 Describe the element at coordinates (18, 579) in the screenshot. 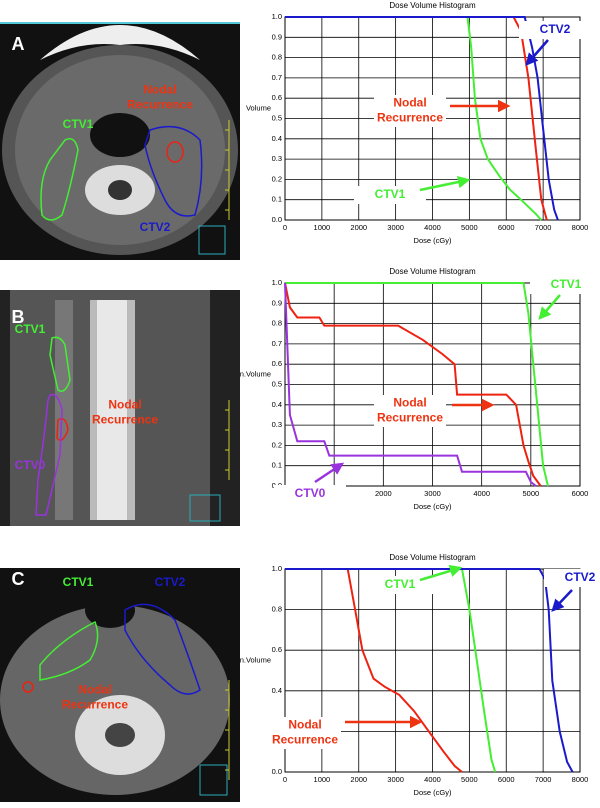

I see `panel-label: C` at that location.